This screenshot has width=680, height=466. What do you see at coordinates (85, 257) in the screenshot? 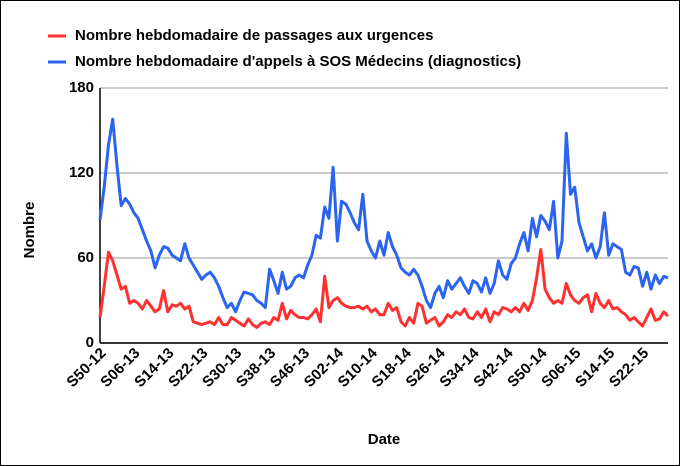
I see `y-tick-label: 60` at bounding box center [85, 257].